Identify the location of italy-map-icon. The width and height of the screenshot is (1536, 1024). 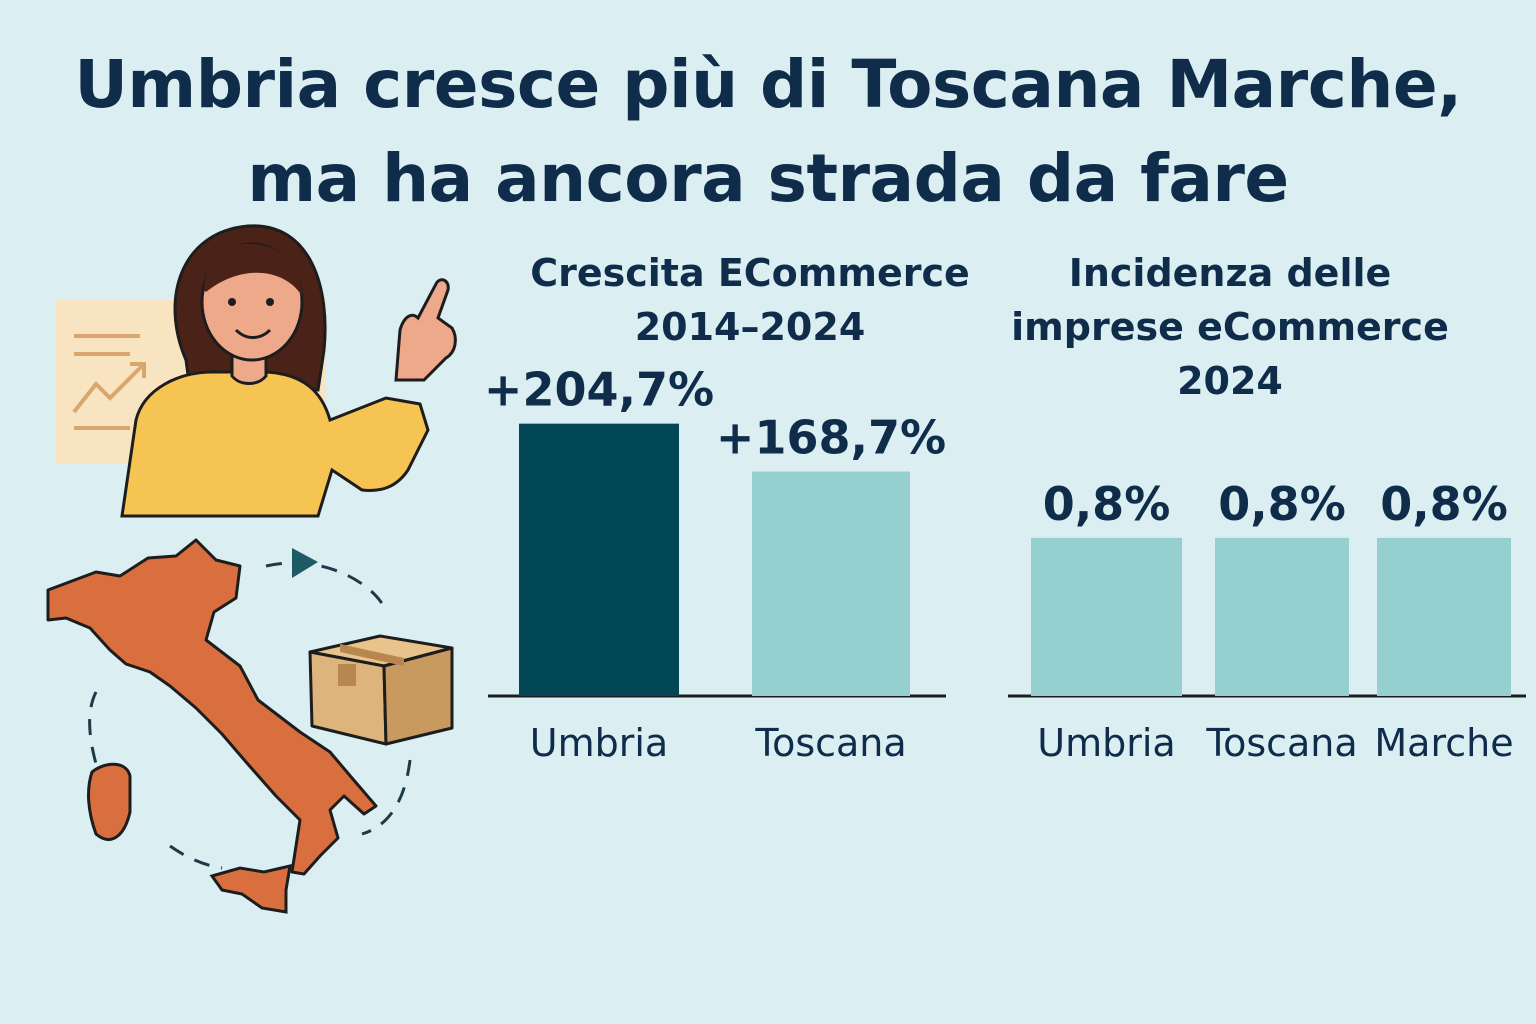
(212, 726).